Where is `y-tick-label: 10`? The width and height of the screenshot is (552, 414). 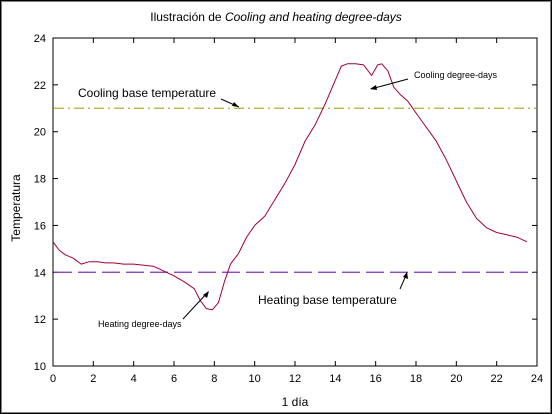 y-tick-label: 10 is located at coordinates (40, 367).